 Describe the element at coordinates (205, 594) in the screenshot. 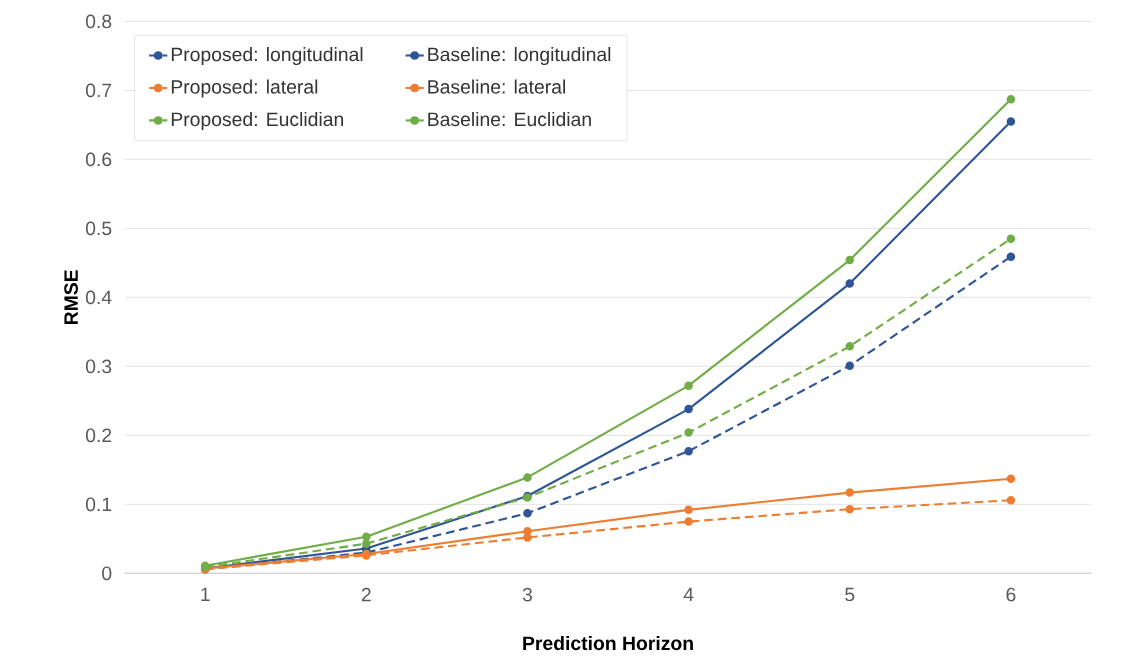

I see `x-tick-label: 1` at that location.